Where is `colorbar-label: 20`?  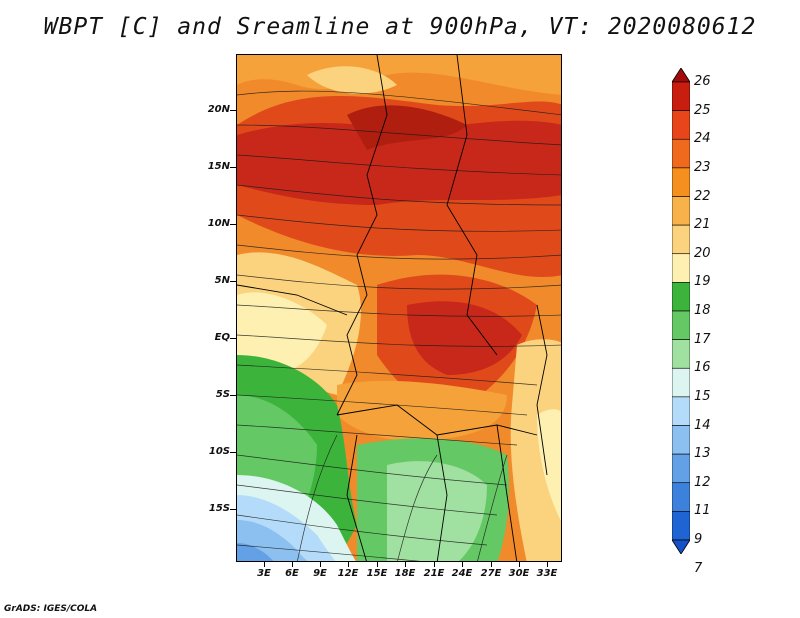
colorbar-label: 20 is located at coordinates (702, 253).